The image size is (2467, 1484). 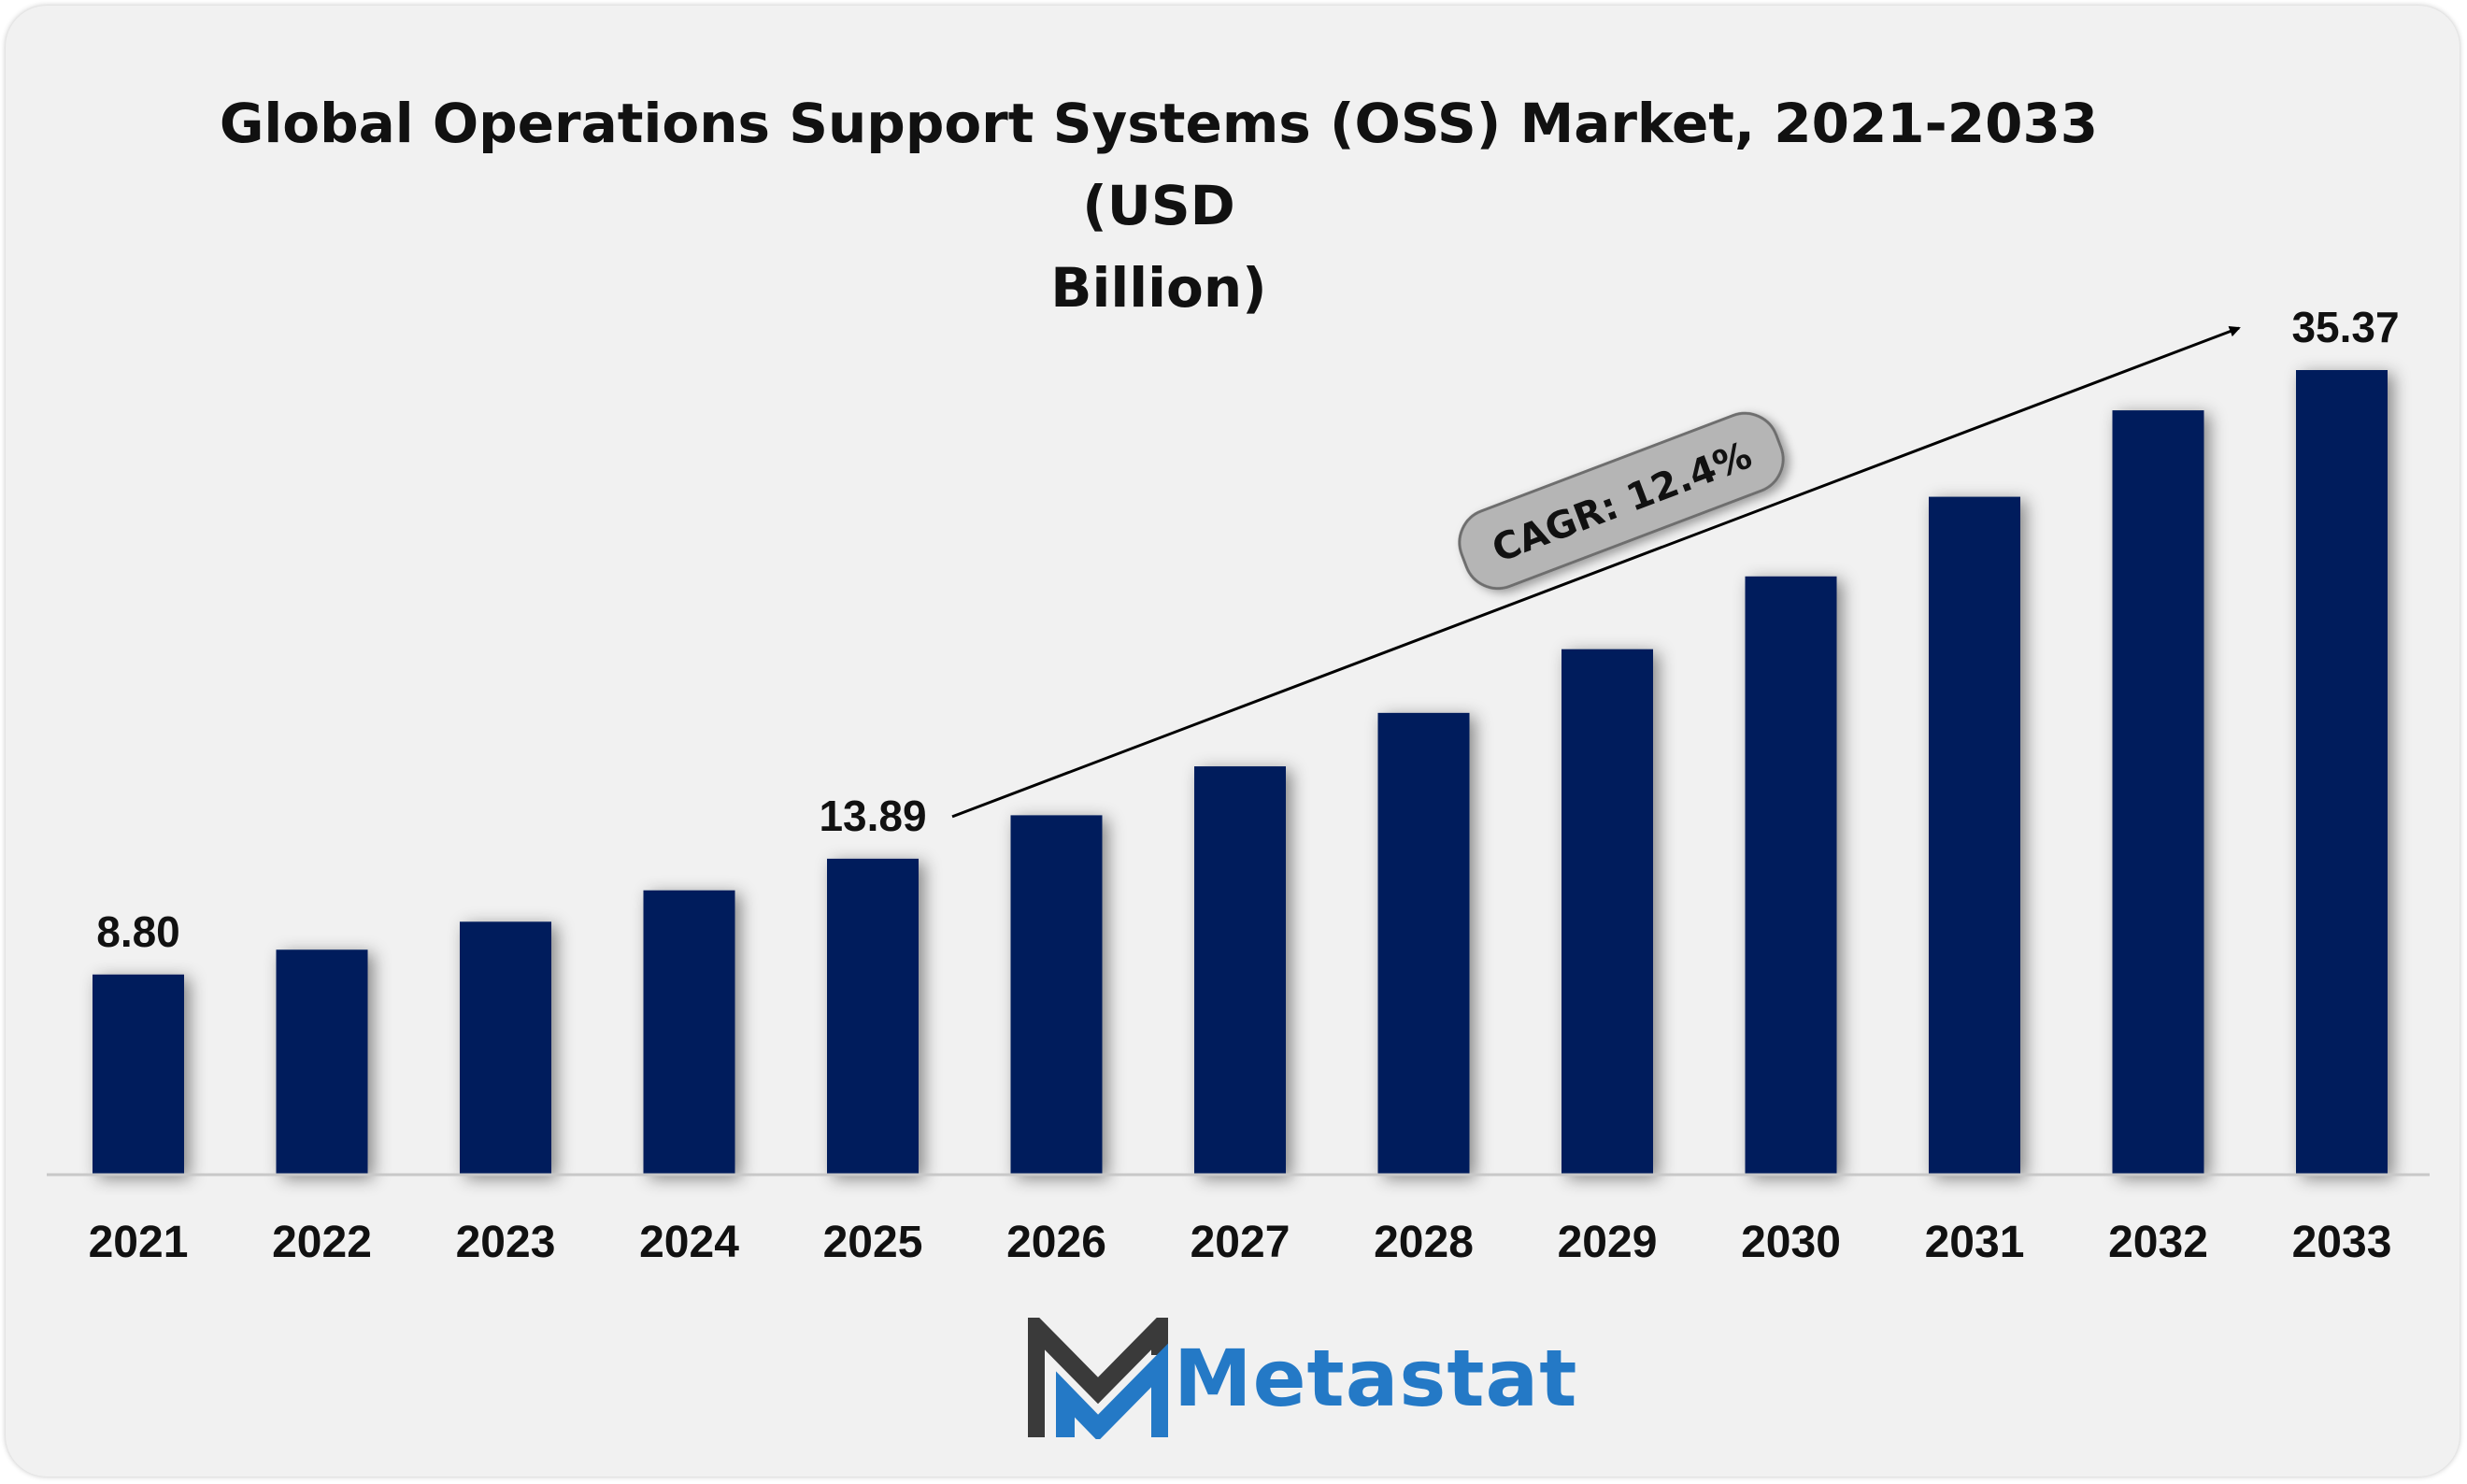 What do you see at coordinates (1424, 1242) in the screenshot?
I see `x-tick-label-2028: 2028` at bounding box center [1424, 1242].